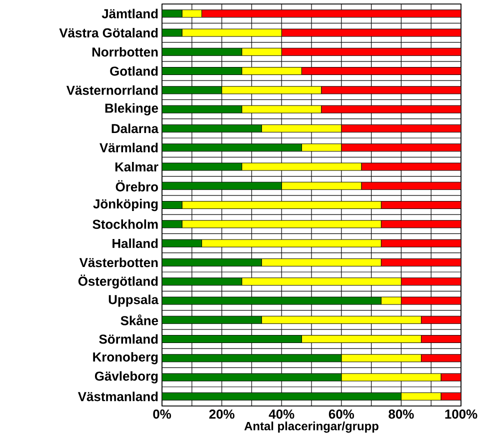 This screenshot has width=492, height=448. I want to click on x-tick-label: 100%, so click(461, 414).